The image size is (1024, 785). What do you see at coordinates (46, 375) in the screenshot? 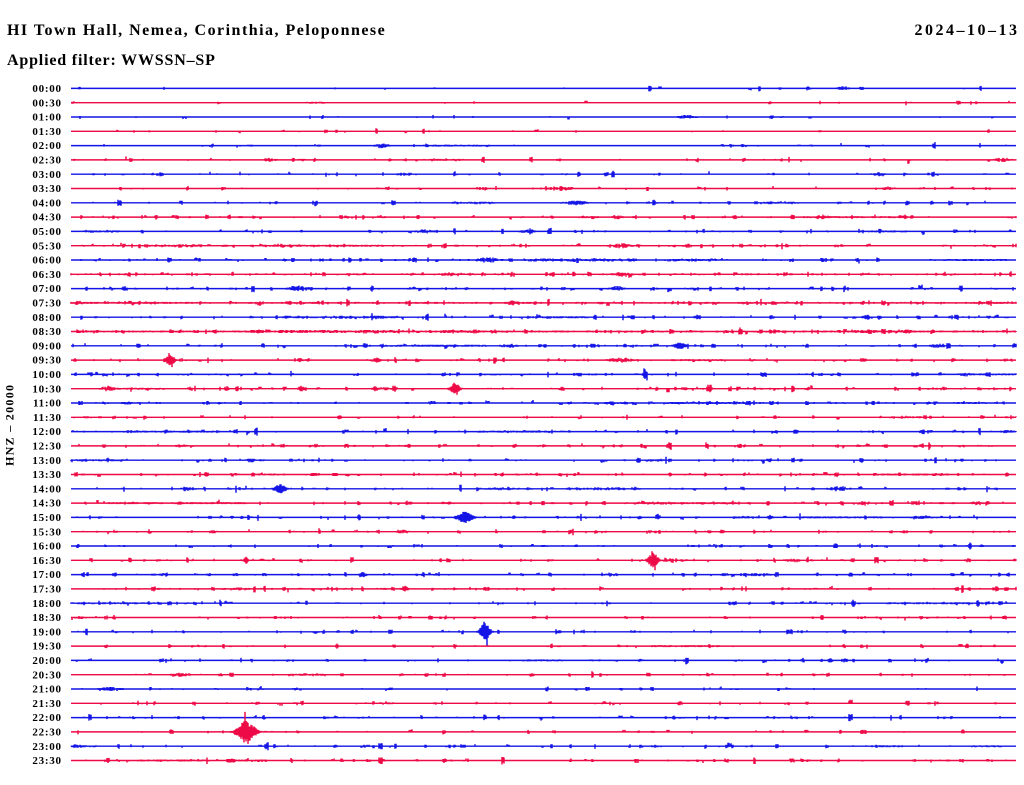
I see `svg-text: 10:00` at bounding box center [46, 375].